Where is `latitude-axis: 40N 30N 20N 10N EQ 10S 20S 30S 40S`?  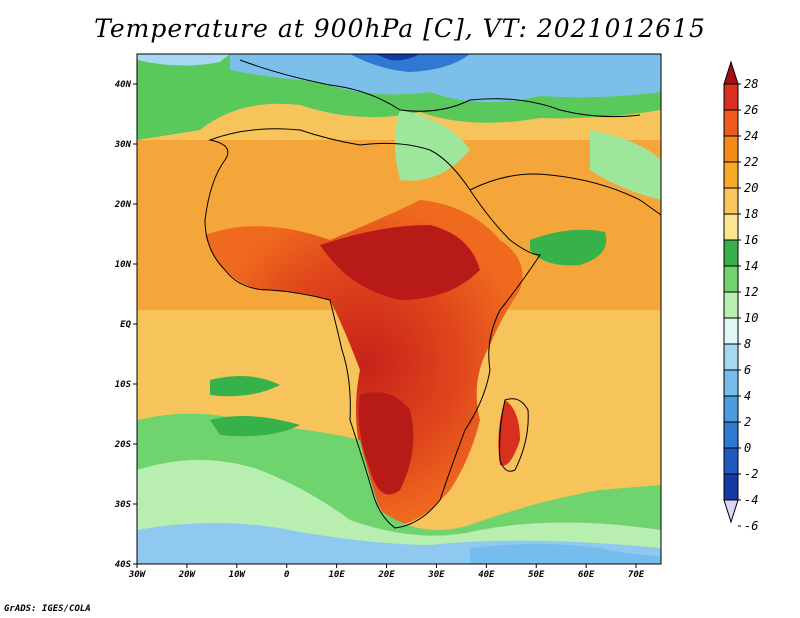 latitude-axis: 40N 30N 20N 10N EQ 10S 20S 30S 40S is located at coordinates (125, 325).